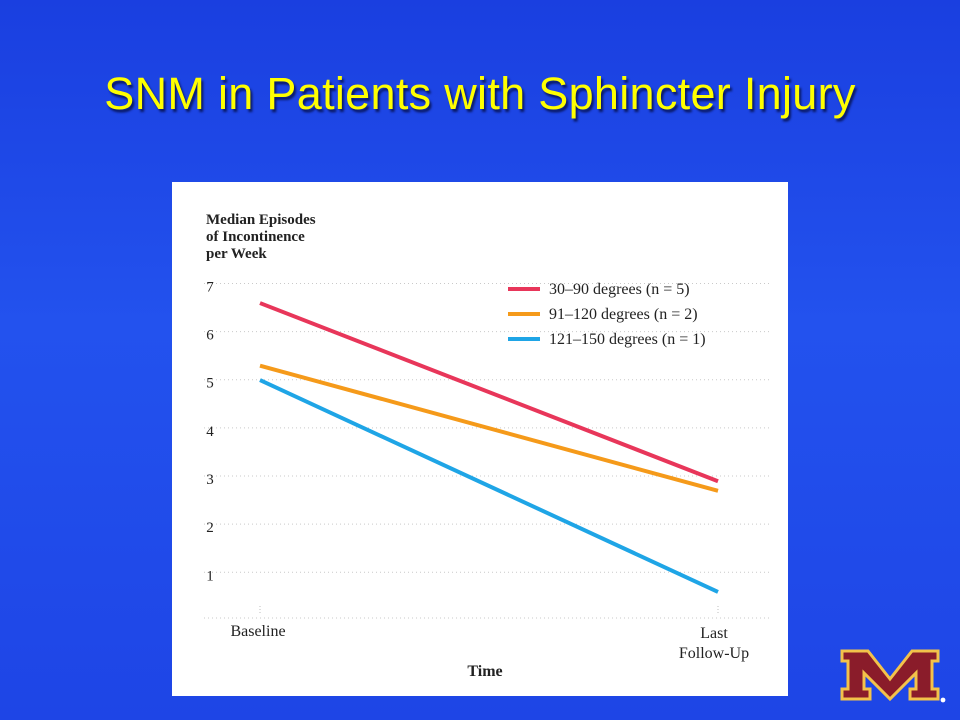 Image resolution: width=960 pixels, height=720 pixels. Describe the element at coordinates (210, 528) in the screenshot. I see `y-tick-label: 2` at that location.